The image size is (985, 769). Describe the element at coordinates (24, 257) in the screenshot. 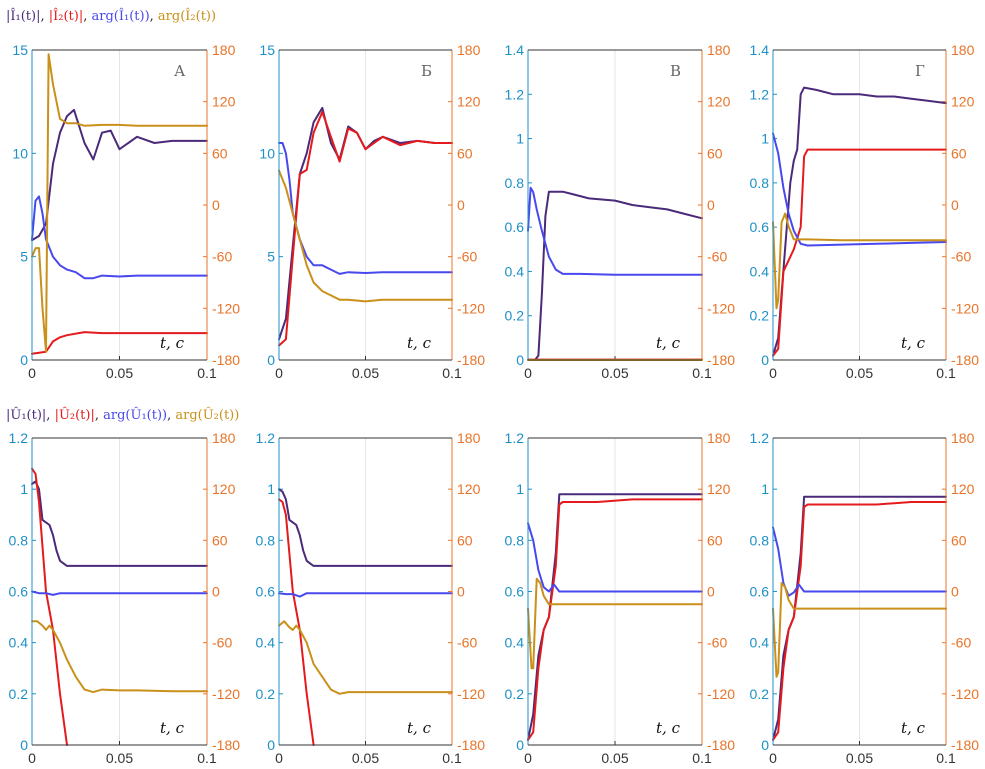

I see `left-tick-label: 5` at that location.